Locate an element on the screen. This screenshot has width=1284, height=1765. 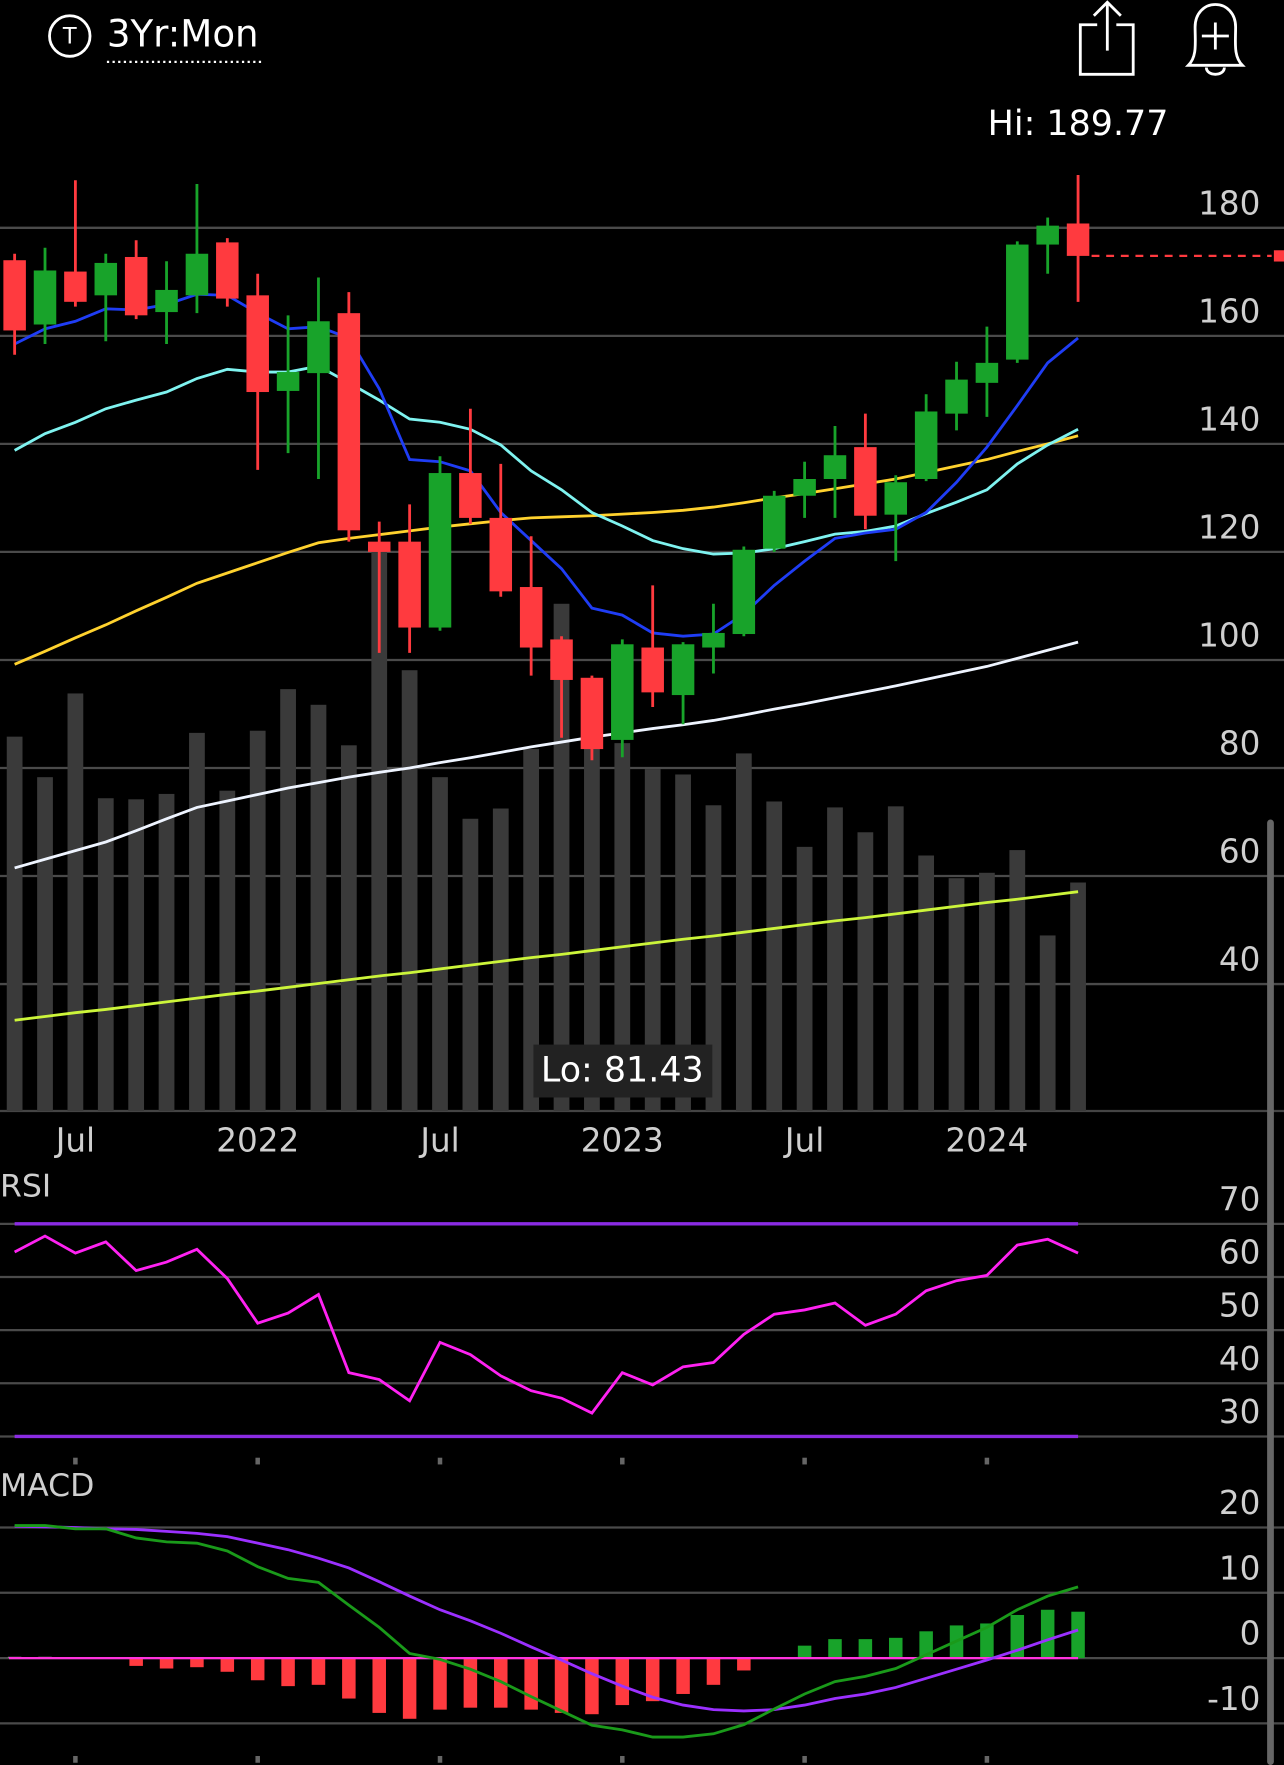
y-tick-label: 70 is located at coordinates (1240, 1199).